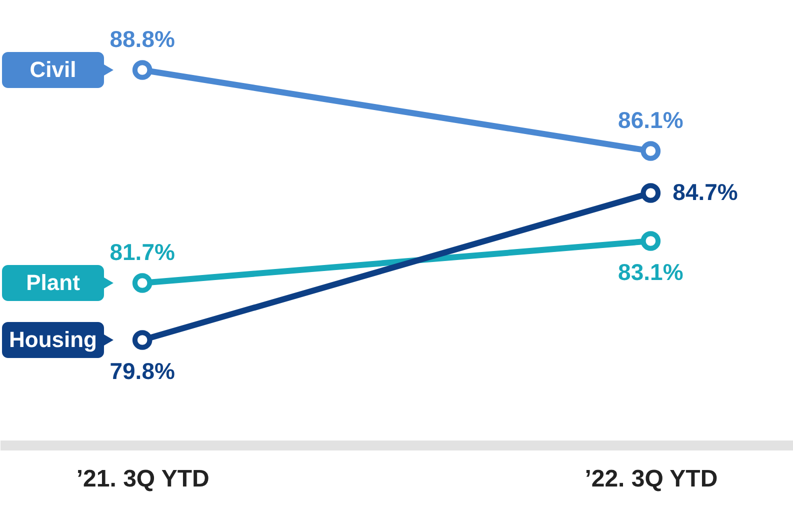 Image resolution: width=793 pixels, height=524 pixels. What do you see at coordinates (651, 120) in the screenshot?
I see `data-label: 86.1%` at bounding box center [651, 120].